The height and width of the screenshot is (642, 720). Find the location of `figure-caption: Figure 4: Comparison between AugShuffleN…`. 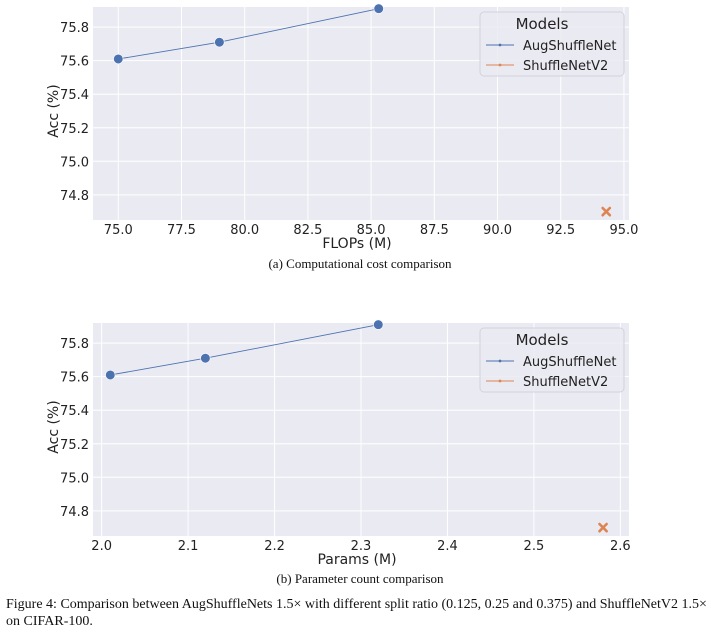

figure-caption: Figure 4: Comparison between AugShuffleN… is located at coordinates (356, 613).